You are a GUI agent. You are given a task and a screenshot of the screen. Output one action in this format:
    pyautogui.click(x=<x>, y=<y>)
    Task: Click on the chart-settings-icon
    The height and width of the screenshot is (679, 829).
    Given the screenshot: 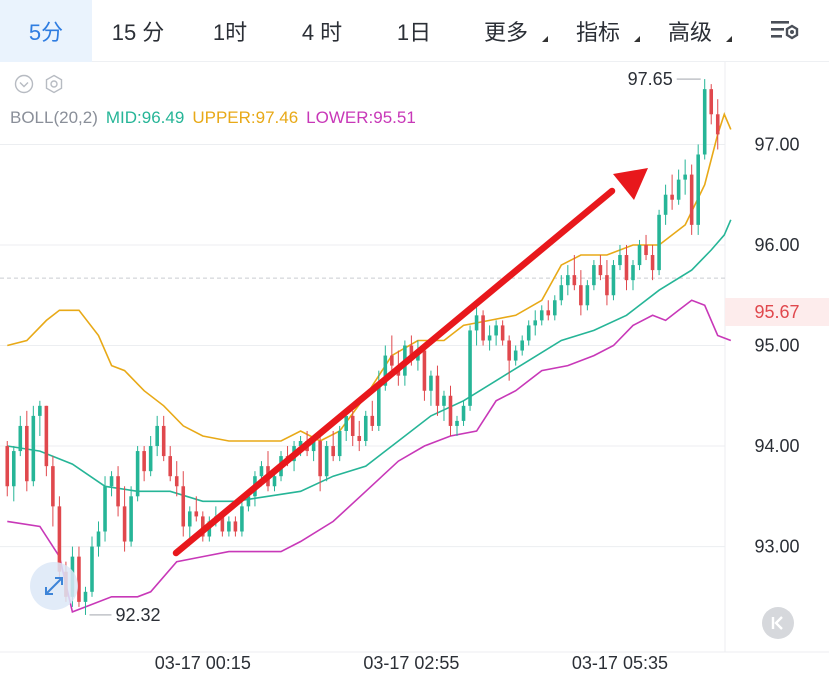 What is the action you would take?
    pyautogui.click(x=785, y=31)
    